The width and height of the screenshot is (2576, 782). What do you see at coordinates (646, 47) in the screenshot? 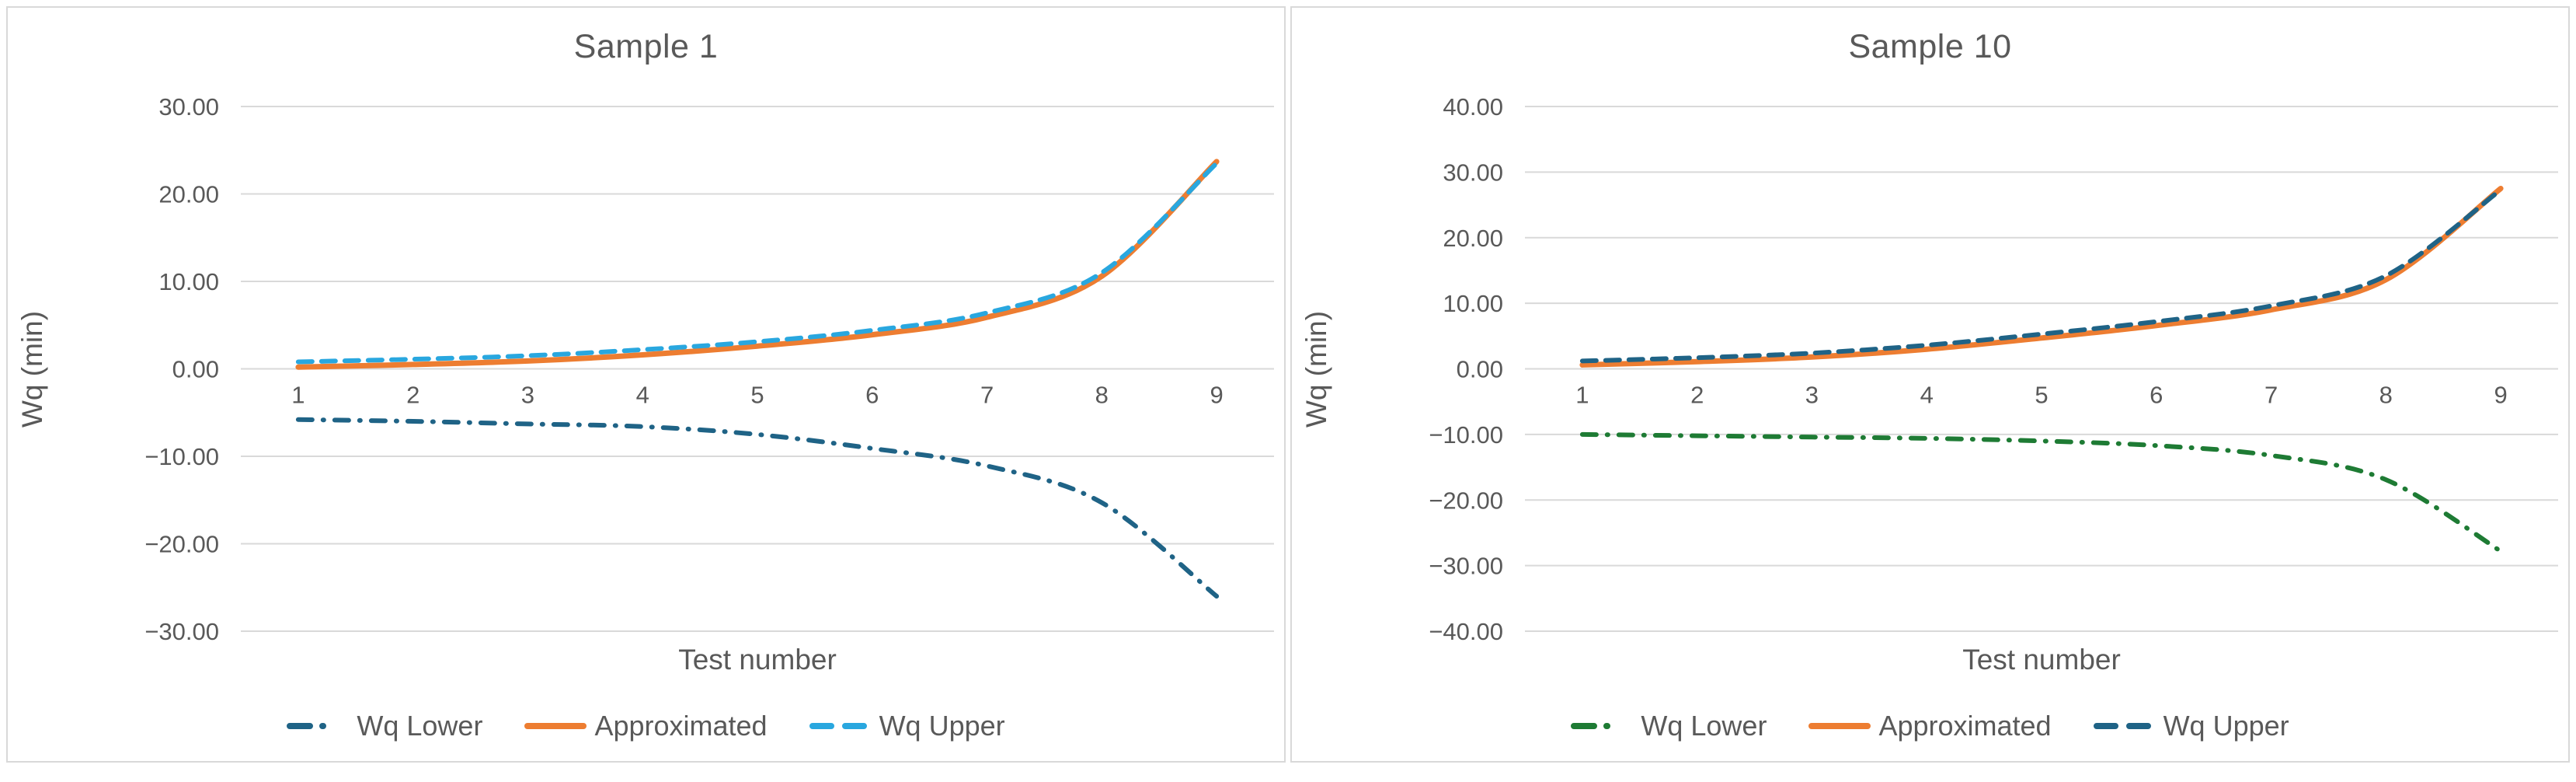
I see `chart-title: Sample 1` at bounding box center [646, 47].